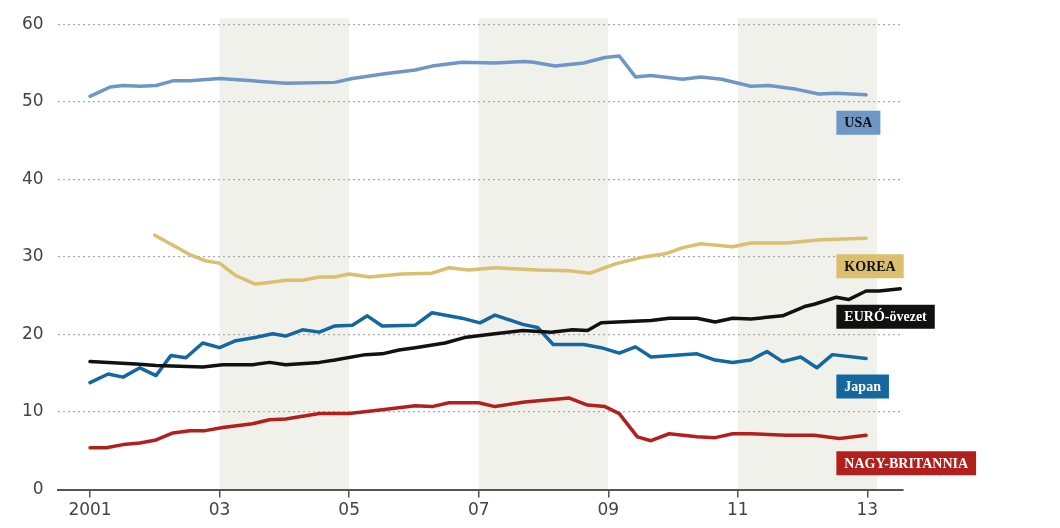 The image size is (1060, 528). I want to click on series-label: USA, so click(859, 123).